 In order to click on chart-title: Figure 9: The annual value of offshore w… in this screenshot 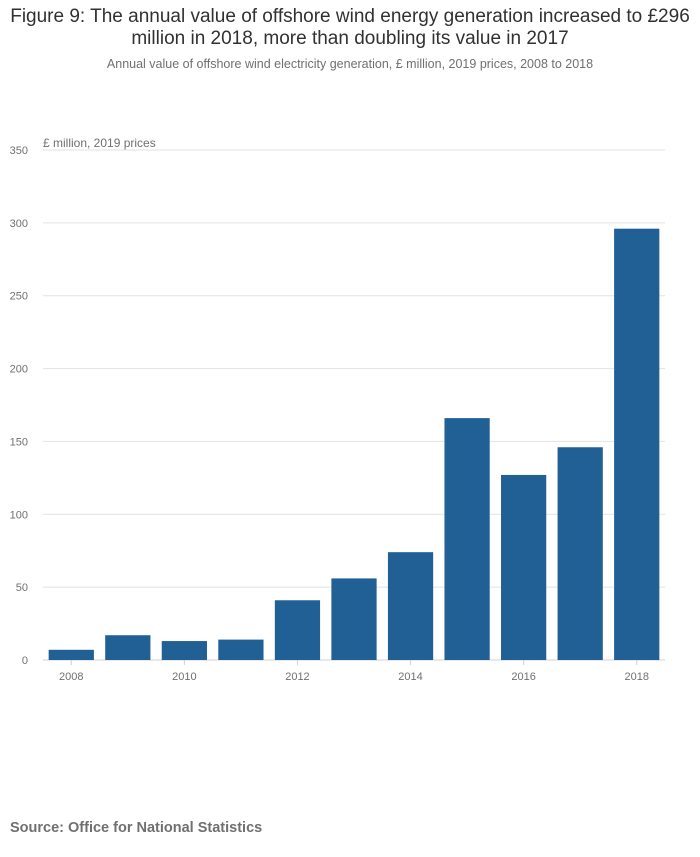, I will do `click(350, 27)`.